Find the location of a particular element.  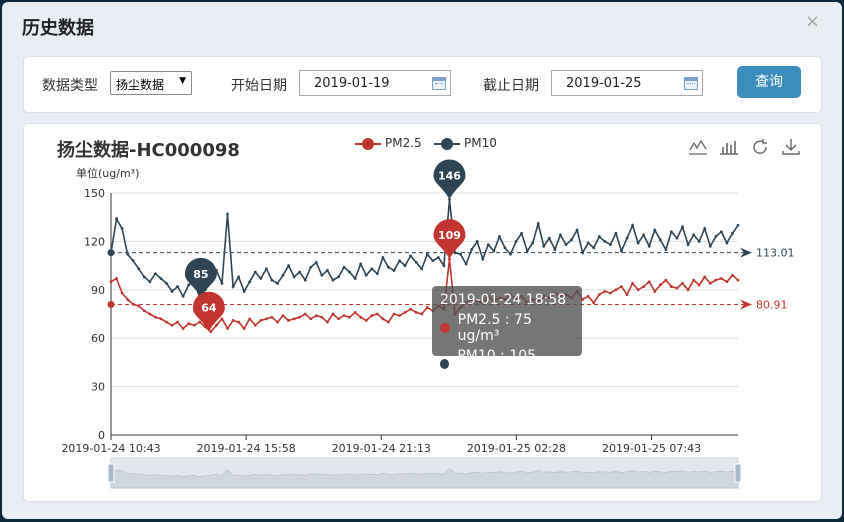

pm25-max-marker-shape is located at coordinates (449, 239).